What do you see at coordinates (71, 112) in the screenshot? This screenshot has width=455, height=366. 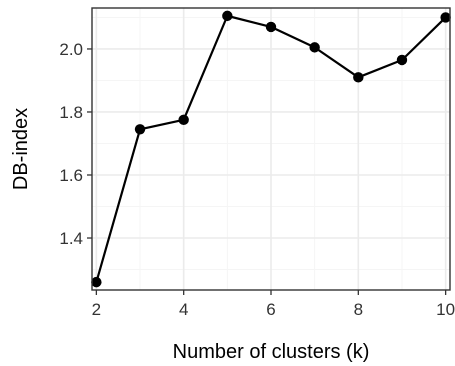 I see `y-tick-label: 1.8` at bounding box center [71, 112].